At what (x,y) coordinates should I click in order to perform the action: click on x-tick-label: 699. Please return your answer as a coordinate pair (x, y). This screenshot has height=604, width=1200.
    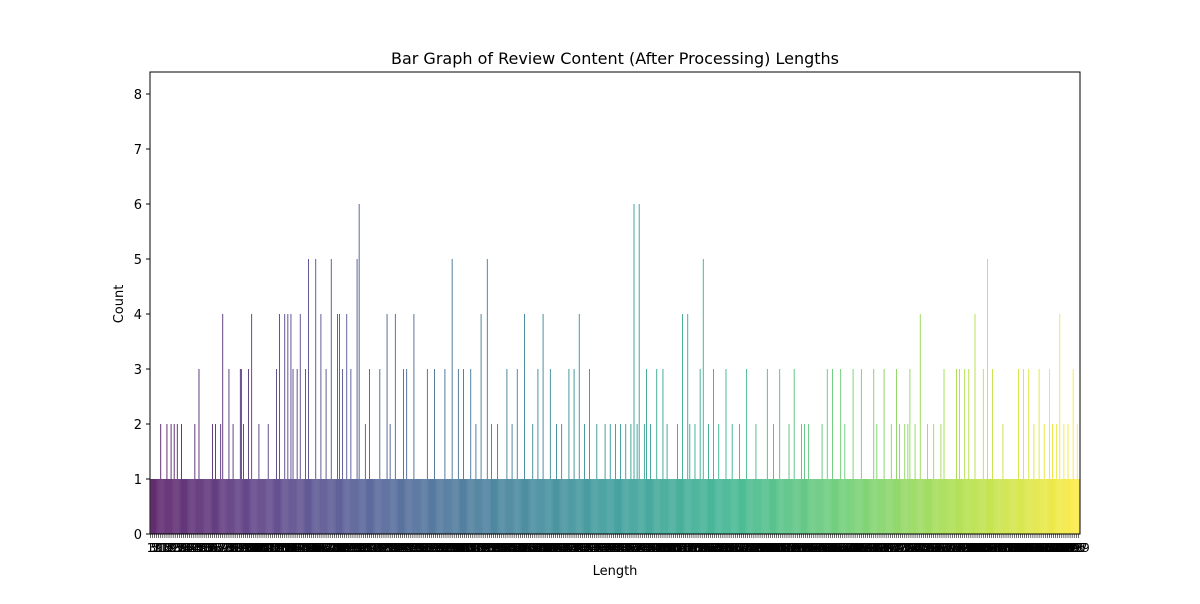
    Looking at the image, I should click on (871, 548).